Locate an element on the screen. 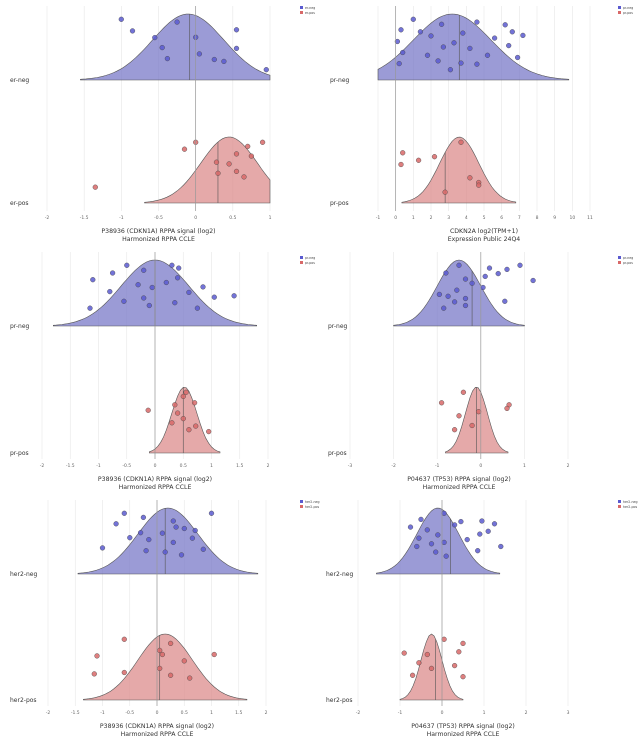 The width and height of the screenshot is (642, 740). x-tick-label: 3 is located at coordinates (448, 218).